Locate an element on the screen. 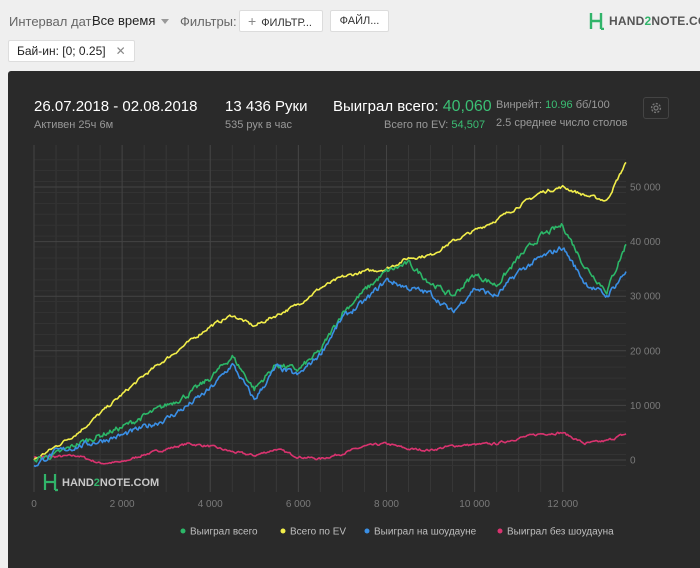  tables-average: 2.5 среднее число столов is located at coordinates (562, 123).